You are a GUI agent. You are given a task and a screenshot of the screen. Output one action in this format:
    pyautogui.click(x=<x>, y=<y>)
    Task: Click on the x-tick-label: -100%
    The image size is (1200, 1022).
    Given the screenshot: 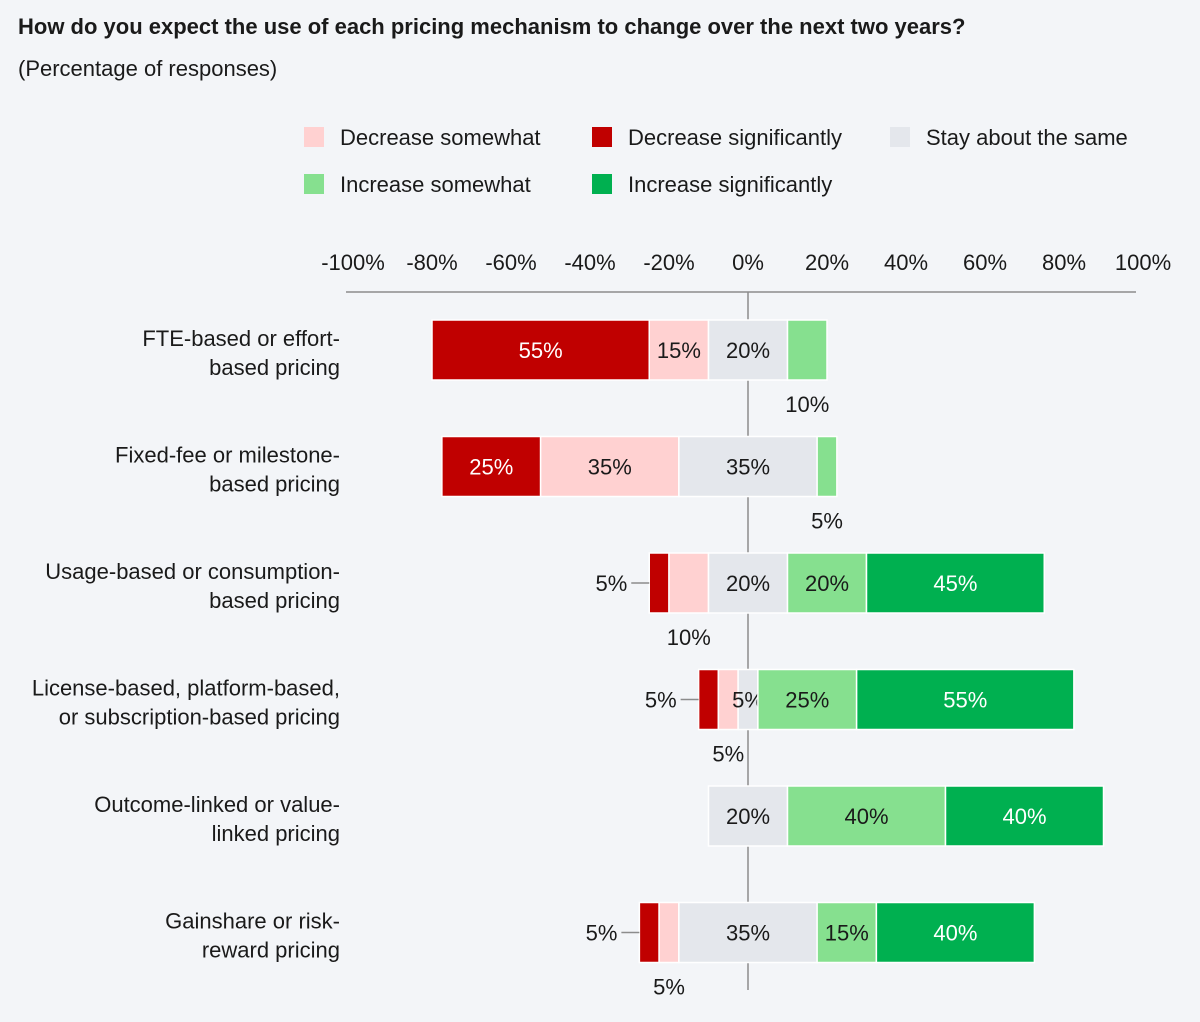 What is the action you would take?
    pyautogui.click(x=353, y=262)
    